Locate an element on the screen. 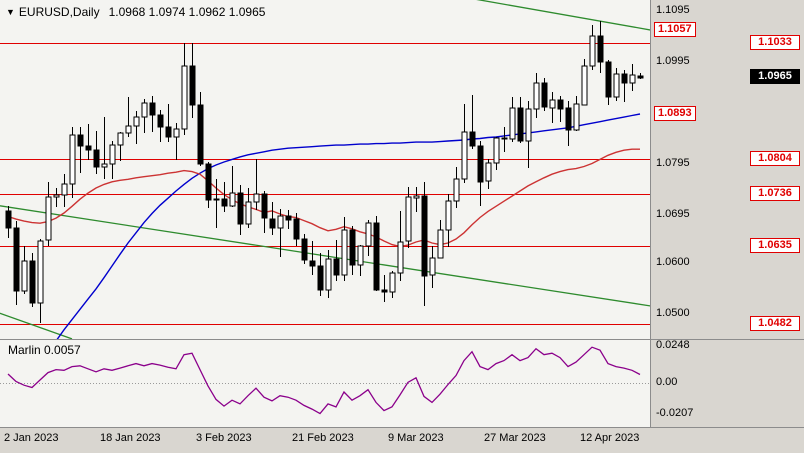 The height and width of the screenshot is (453, 804). lower-left-trendline is located at coordinates (36, 325).